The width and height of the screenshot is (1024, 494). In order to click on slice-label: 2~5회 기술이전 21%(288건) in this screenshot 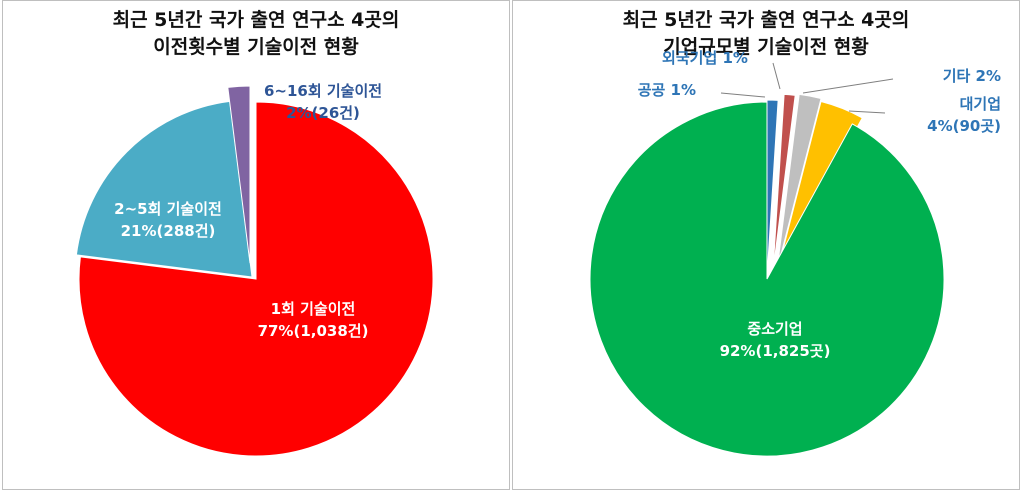, I will do `click(168, 220)`.